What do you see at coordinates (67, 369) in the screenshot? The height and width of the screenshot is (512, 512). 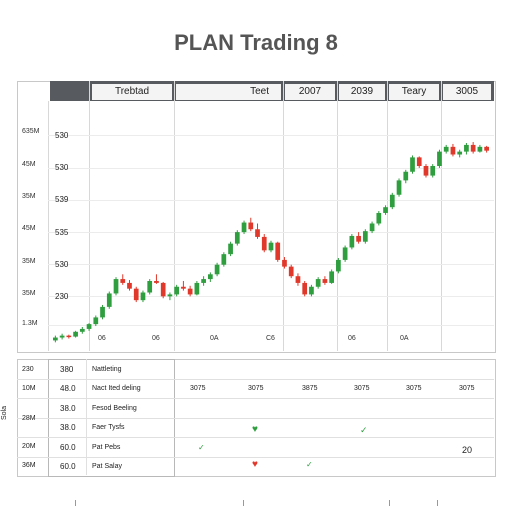 I see `value-cell: 380` at bounding box center [67, 369].